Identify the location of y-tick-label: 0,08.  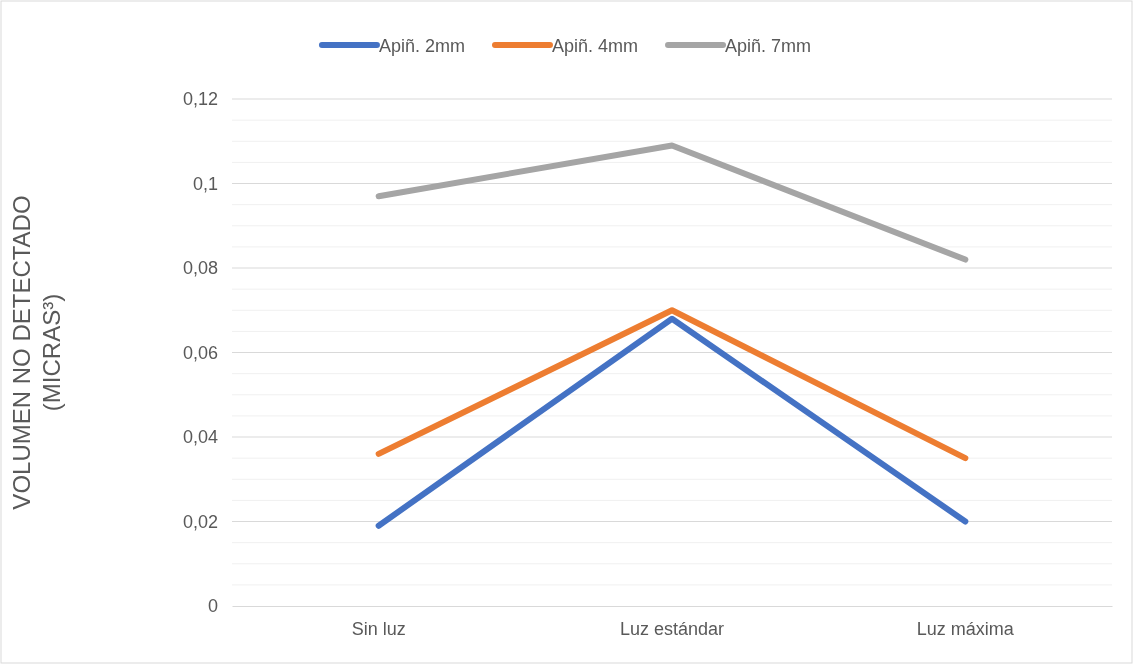
(200, 268).